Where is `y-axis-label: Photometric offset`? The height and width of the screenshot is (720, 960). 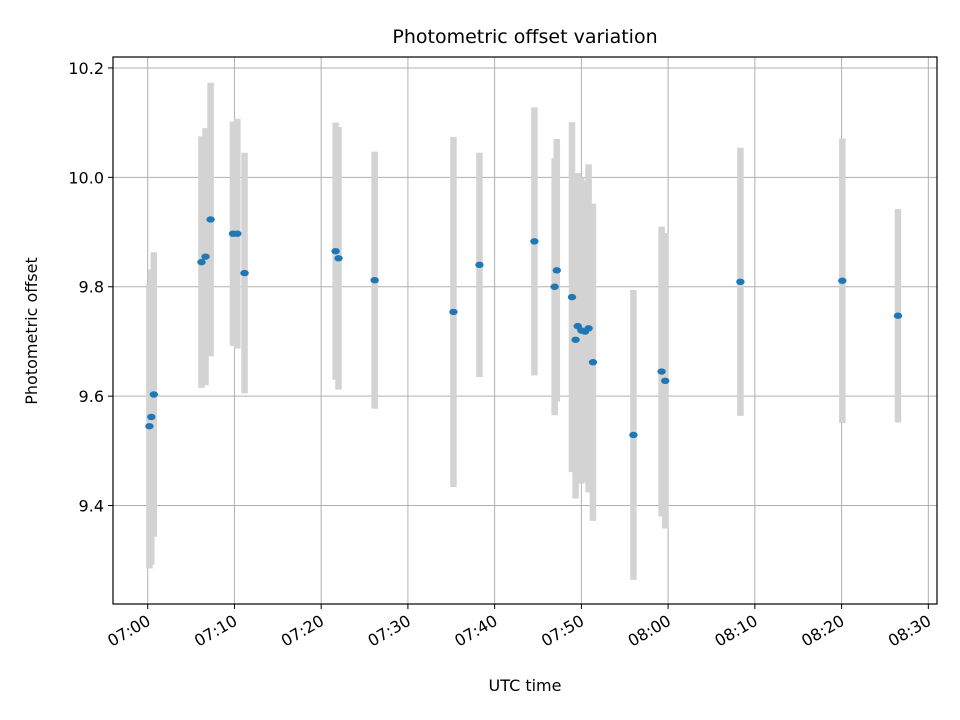
y-axis-label: Photometric offset is located at coordinates (31, 331).